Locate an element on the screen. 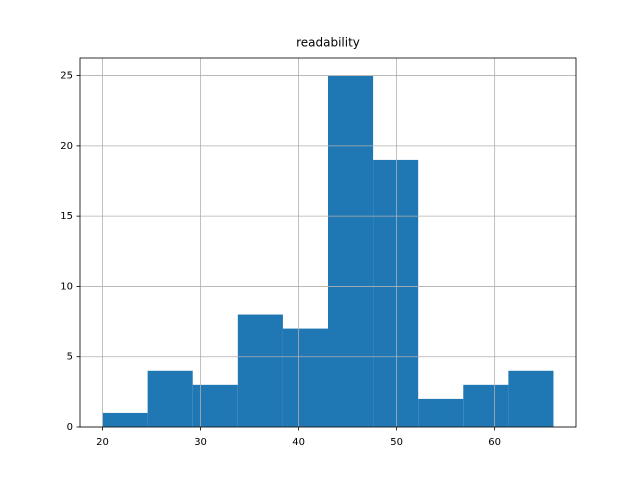 This screenshot has width=640, height=480. x-tick-label: 60 is located at coordinates (494, 442).